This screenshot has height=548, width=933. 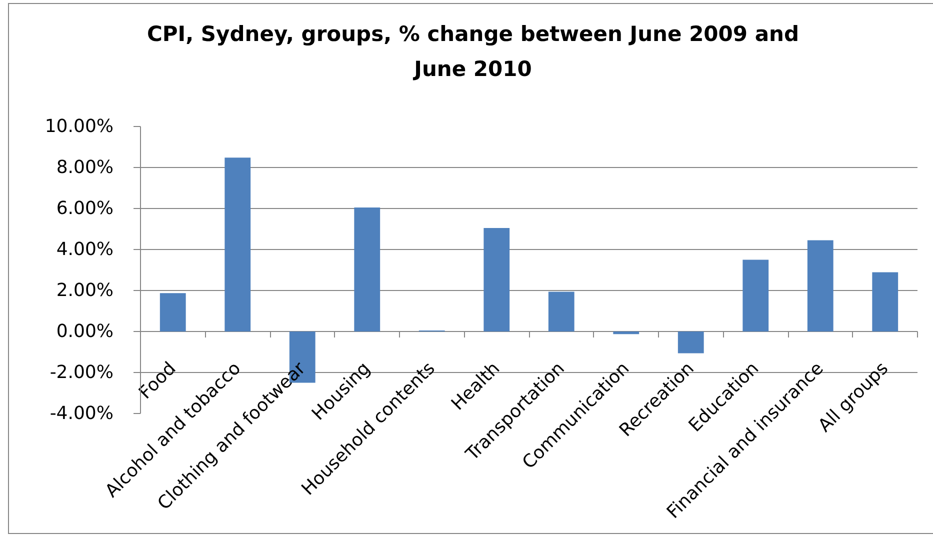 I want to click on y-tick-label: 8.00%, so click(x=85, y=167).